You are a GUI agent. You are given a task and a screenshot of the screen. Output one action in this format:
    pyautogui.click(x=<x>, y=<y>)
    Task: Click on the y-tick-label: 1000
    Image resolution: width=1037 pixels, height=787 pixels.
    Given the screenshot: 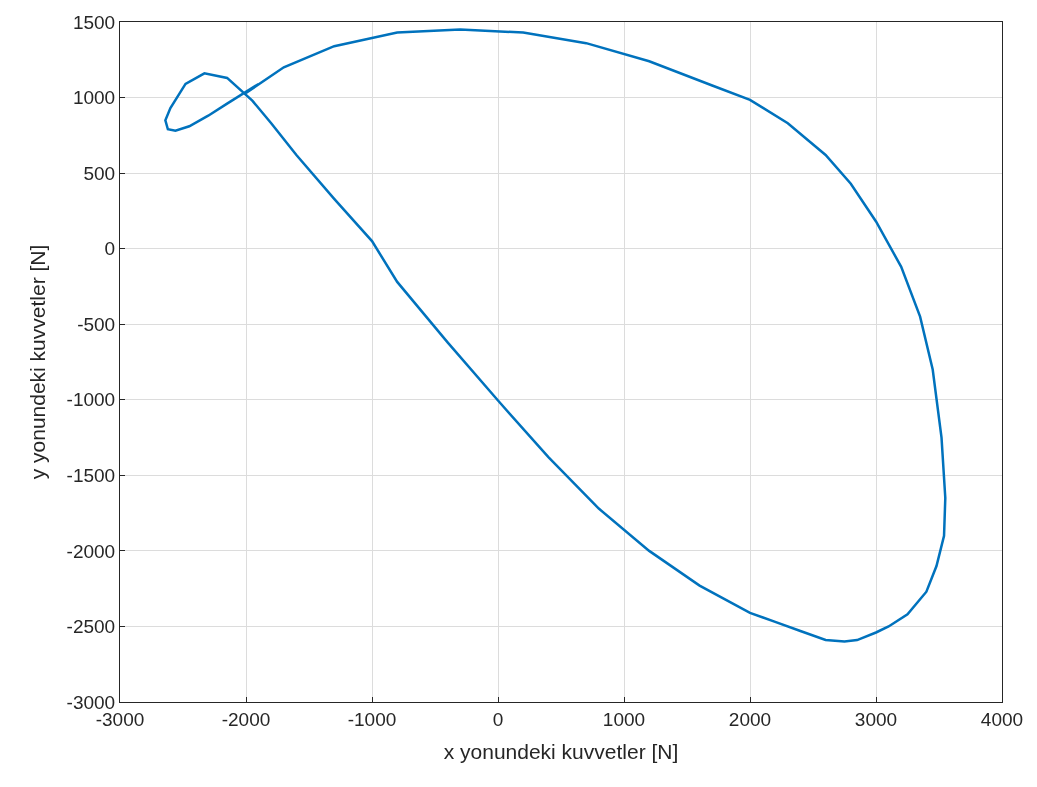 What is the action you would take?
    pyautogui.click(x=94, y=98)
    